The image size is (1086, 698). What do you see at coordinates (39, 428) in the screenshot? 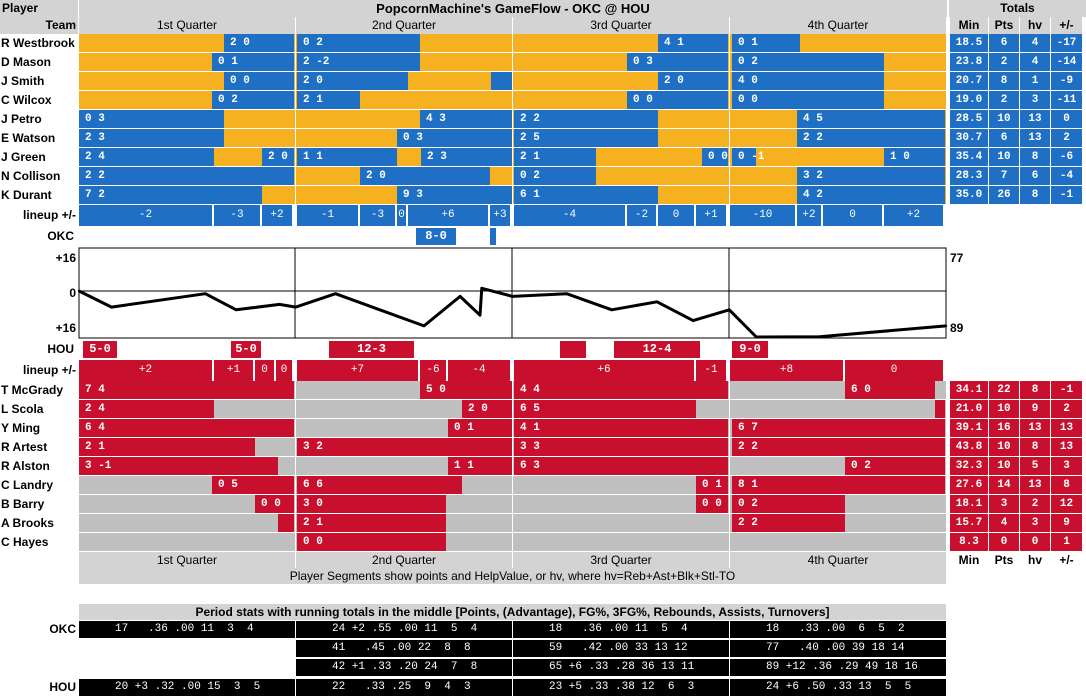
I see `player-name: Y Ming` at bounding box center [39, 428].